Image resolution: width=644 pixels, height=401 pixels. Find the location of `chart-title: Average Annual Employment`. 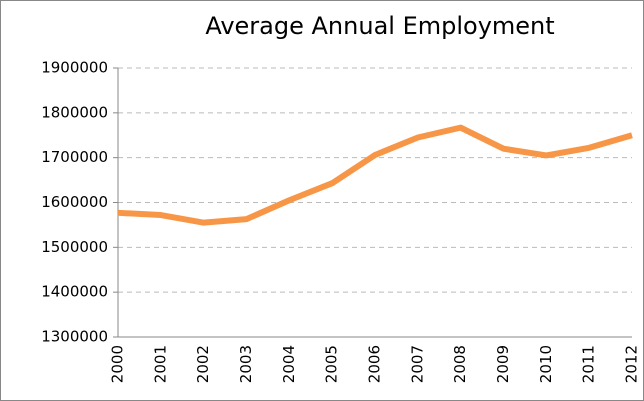

chart-title: Average Annual Employment is located at coordinates (379, 26).